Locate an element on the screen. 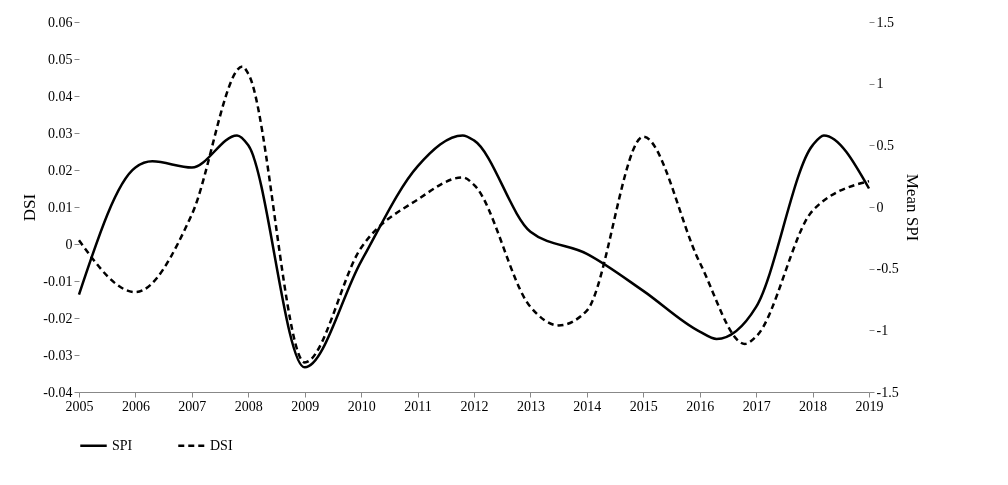 The height and width of the screenshot is (485, 1008). x-tick-label: 2016 is located at coordinates (700, 406).